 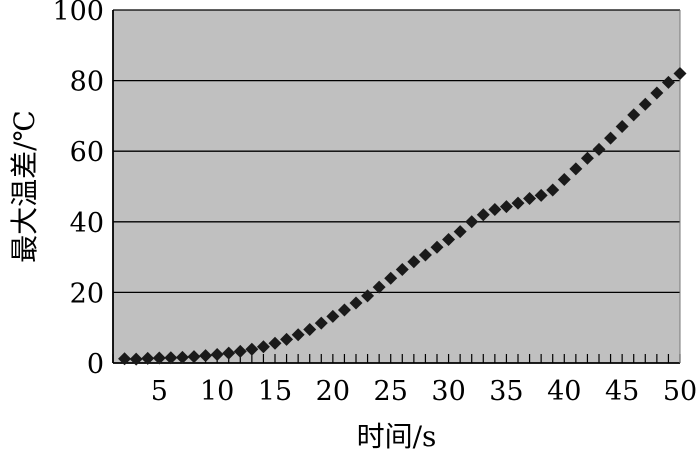 What do you see at coordinates (564, 391) in the screenshot?
I see `x-tick-label: 40` at bounding box center [564, 391].